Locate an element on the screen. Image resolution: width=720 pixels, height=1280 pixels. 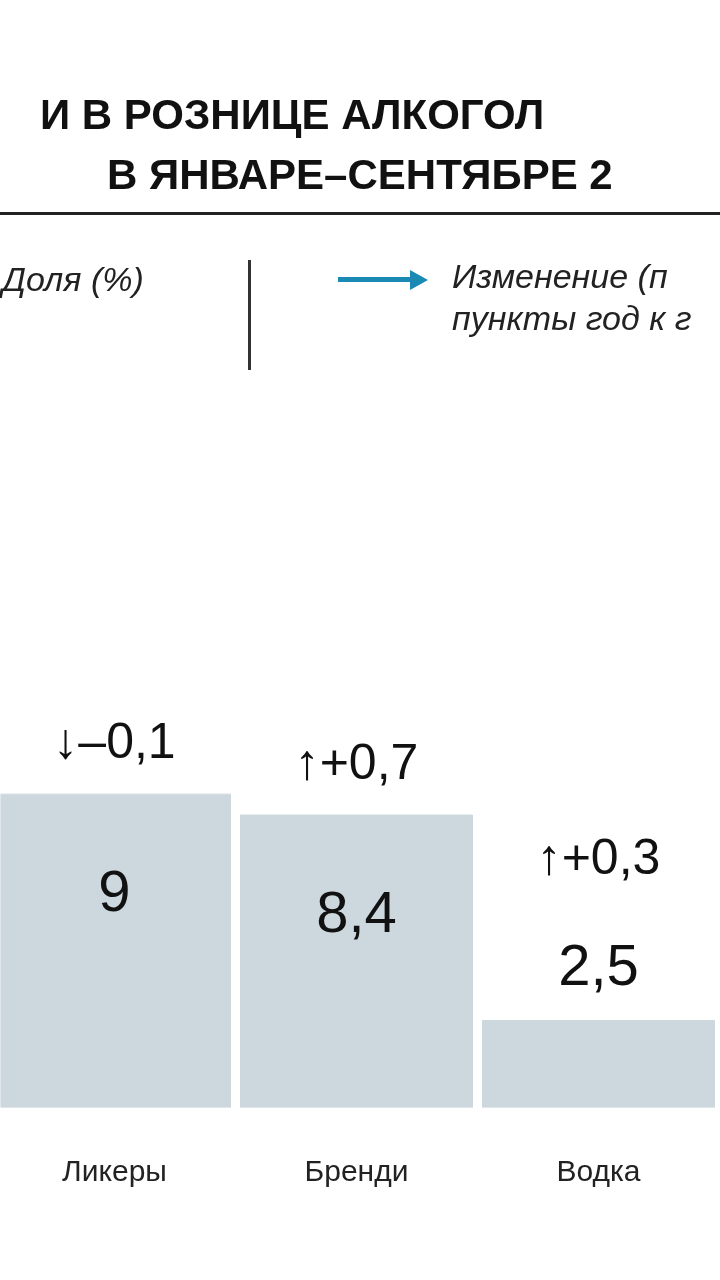
data-label: 9 is located at coordinates (114, 891).